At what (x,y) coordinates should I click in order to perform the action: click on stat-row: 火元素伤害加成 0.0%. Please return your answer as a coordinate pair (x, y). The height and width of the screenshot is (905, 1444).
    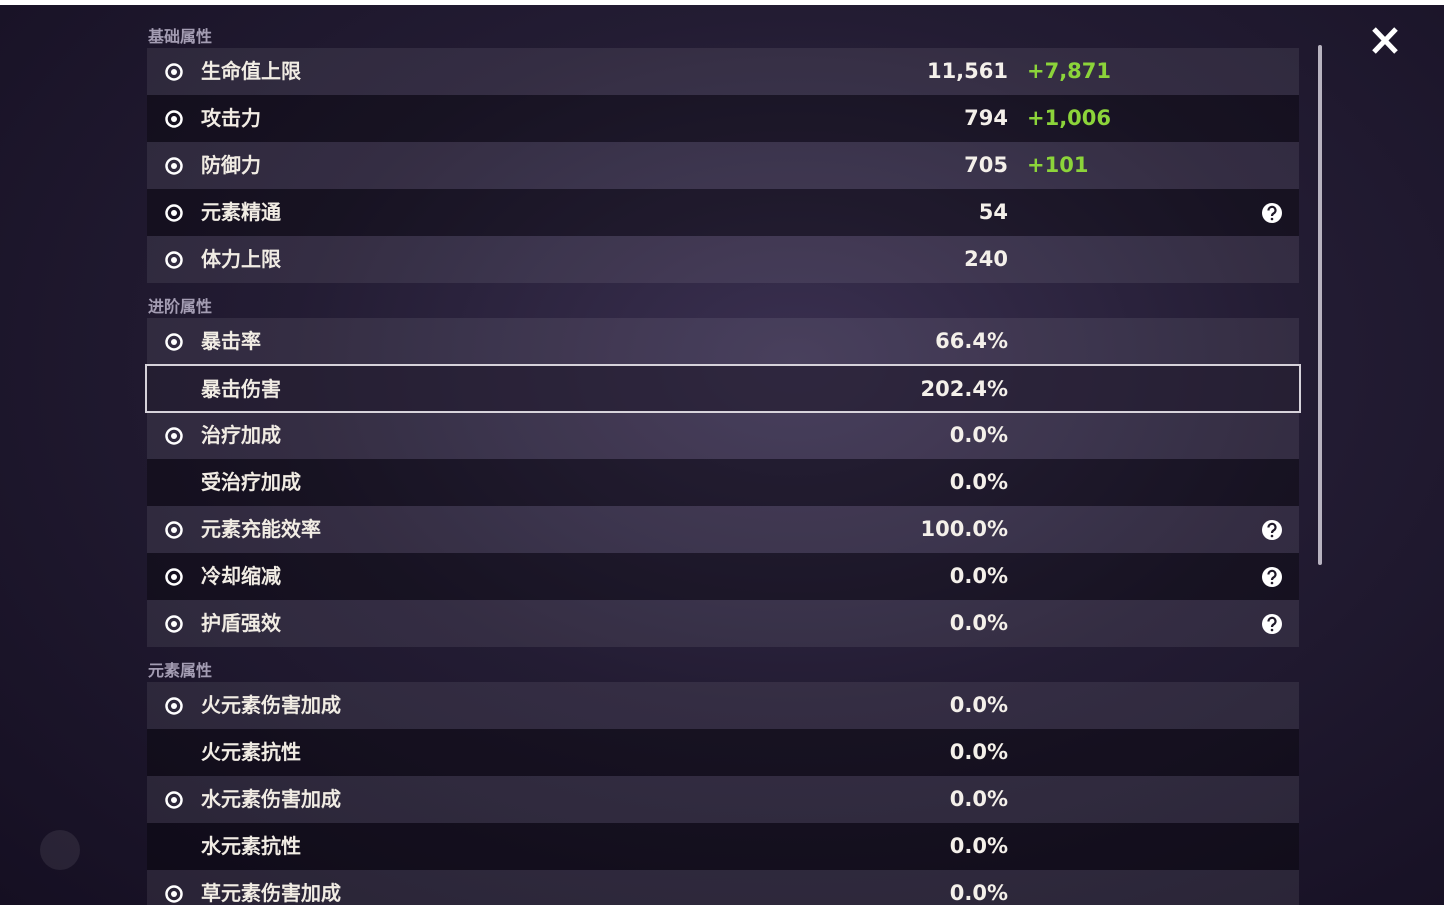
    Looking at the image, I should click on (723, 705).